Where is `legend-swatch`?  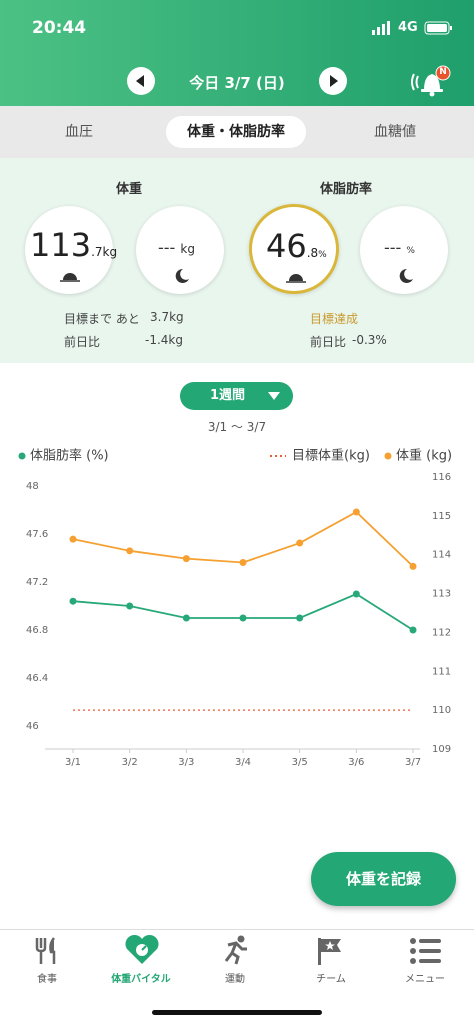
legend-swatch is located at coordinates (22, 456).